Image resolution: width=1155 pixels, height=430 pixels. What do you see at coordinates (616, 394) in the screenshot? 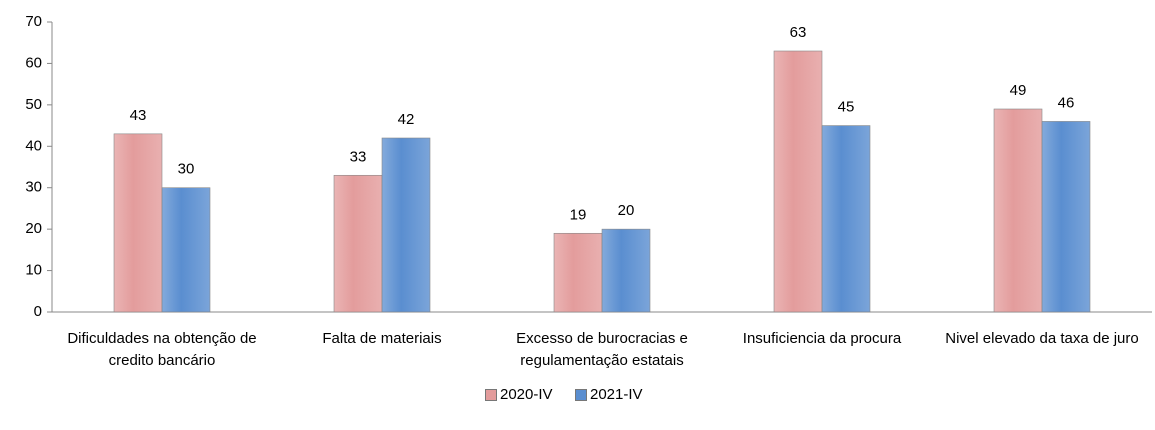
I see `legend-label: 2021-IV` at bounding box center [616, 394].